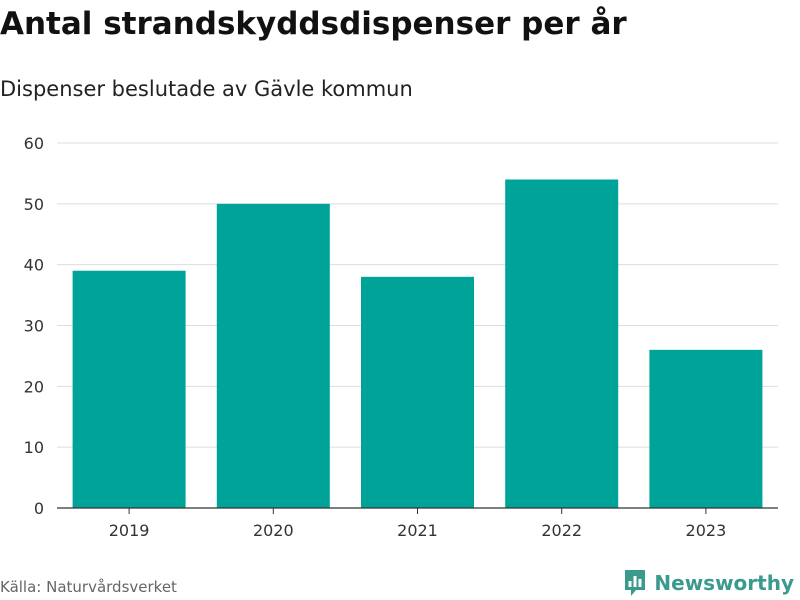  What do you see at coordinates (34, 386) in the screenshot?
I see `y-tick-label: 20` at bounding box center [34, 386].